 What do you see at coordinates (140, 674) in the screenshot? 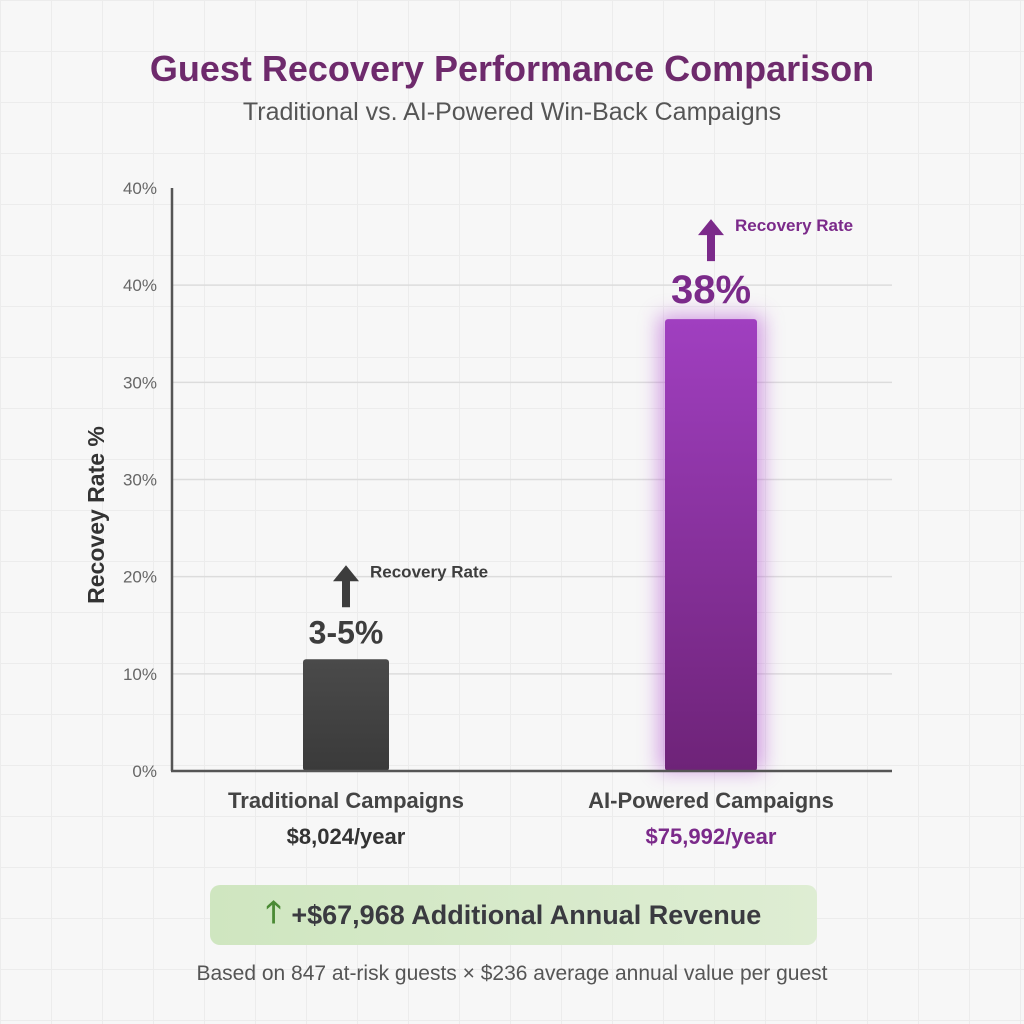
I see `y-tick-label: 10%` at bounding box center [140, 674].